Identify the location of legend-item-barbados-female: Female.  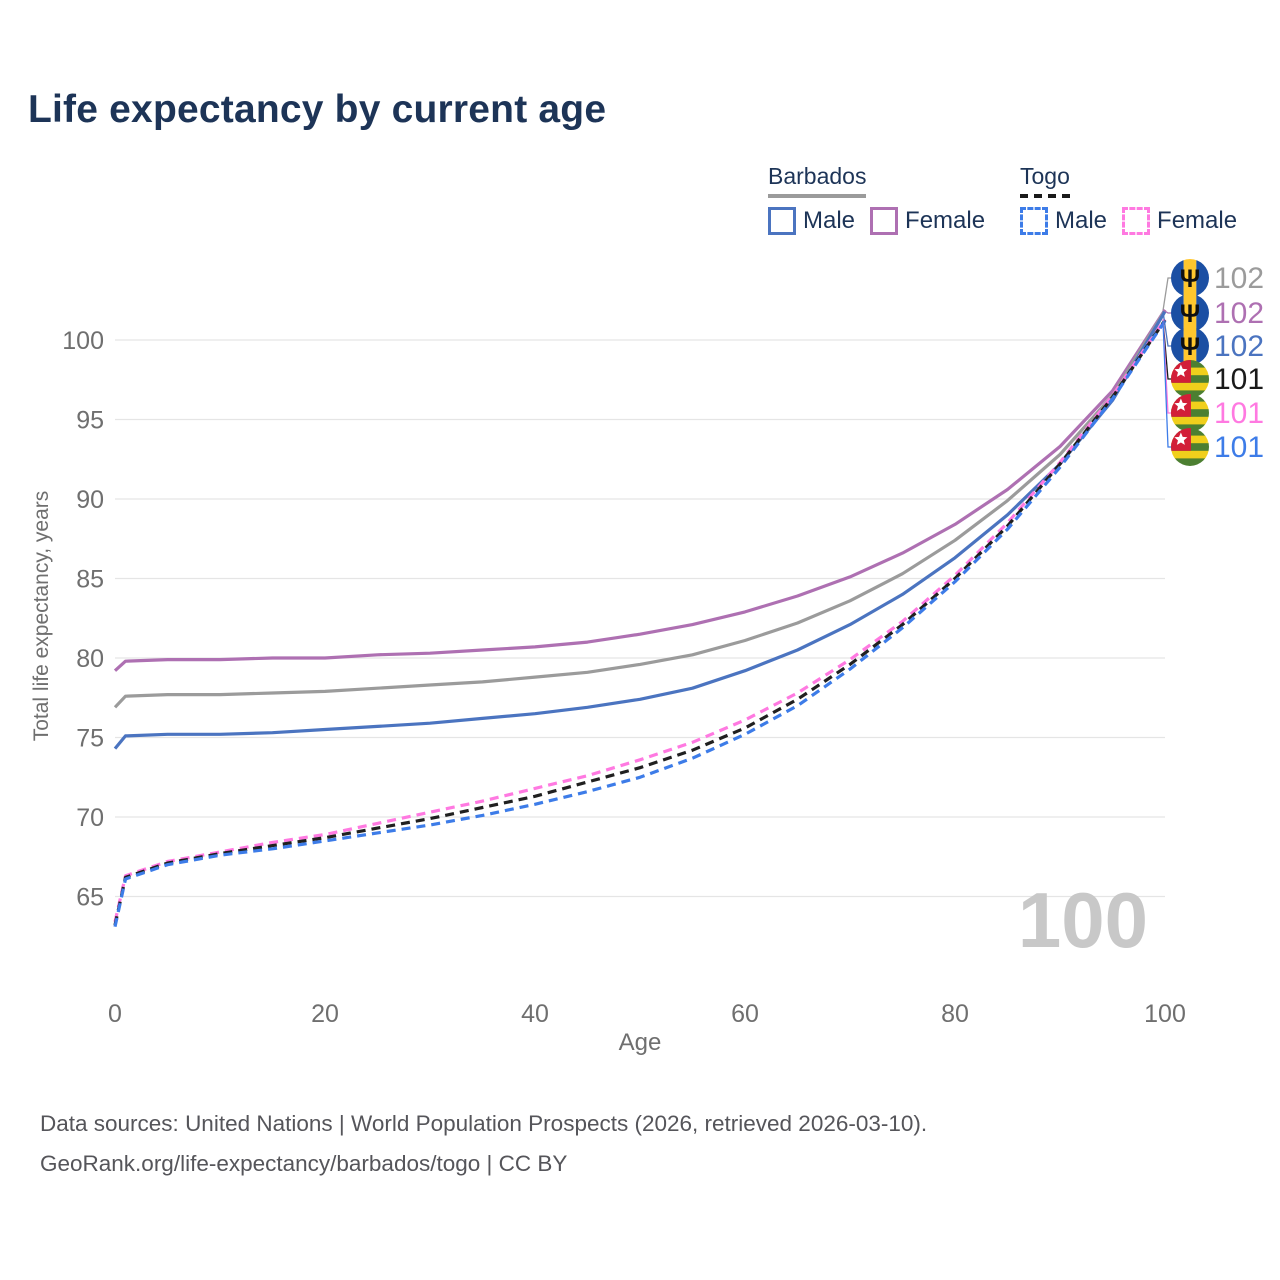
(927, 221).